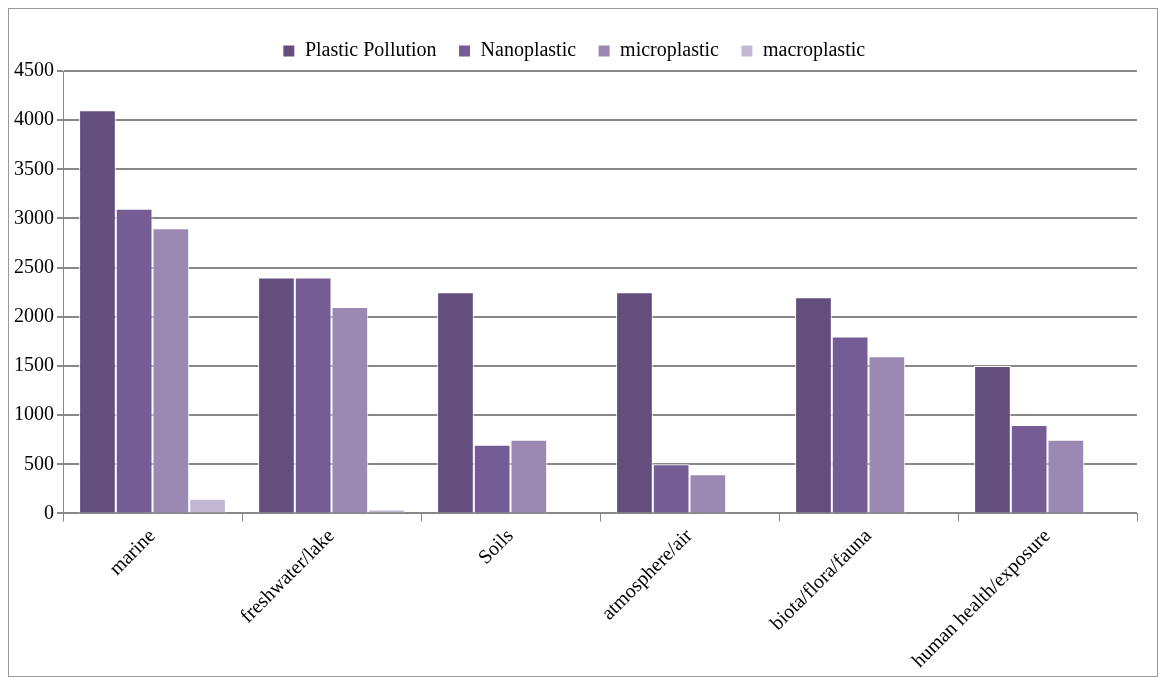 The height and width of the screenshot is (677, 1168). Describe the element at coordinates (495, 545) in the screenshot. I see `x-tick-label: Soils` at that location.